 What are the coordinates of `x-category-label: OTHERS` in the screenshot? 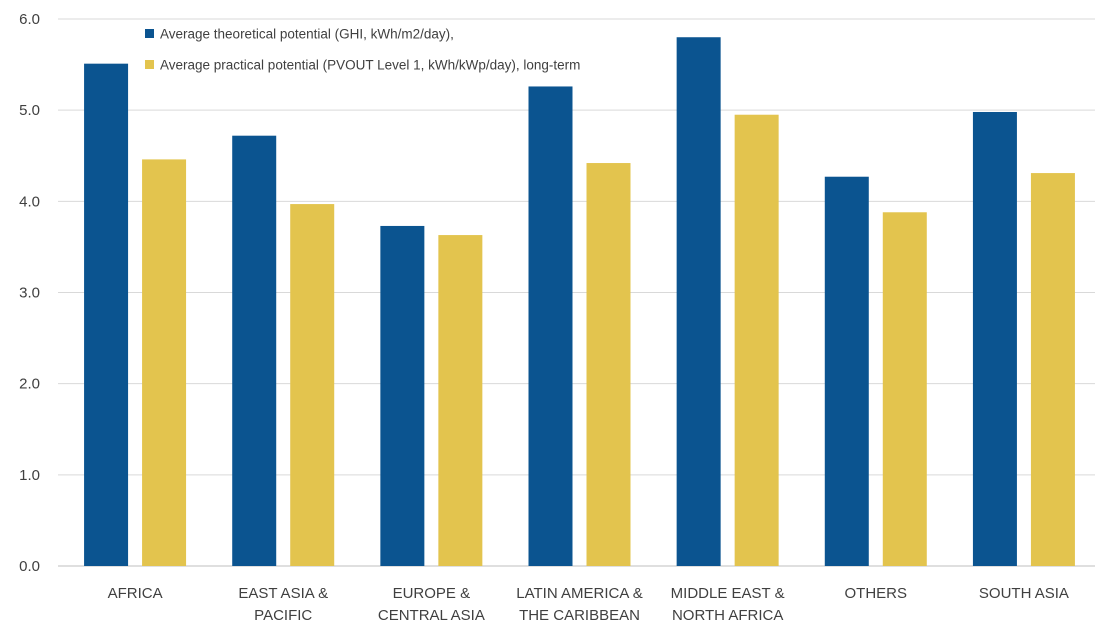 It's located at (876, 593).